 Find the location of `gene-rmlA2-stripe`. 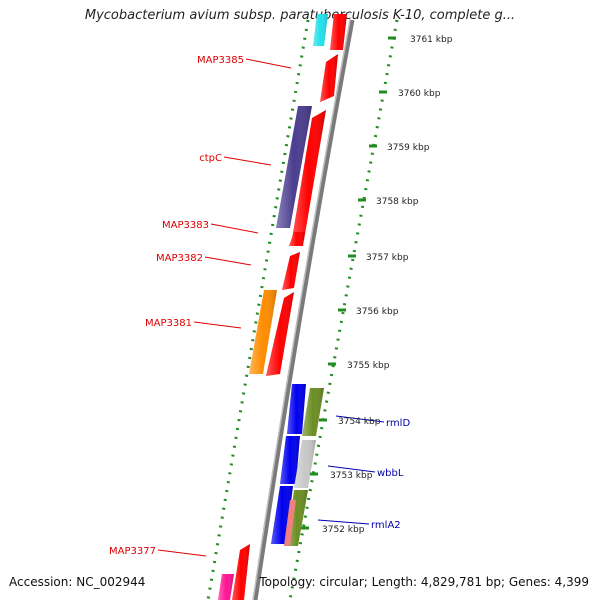

gene-rmlA2-stripe is located at coordinates (290, 523).